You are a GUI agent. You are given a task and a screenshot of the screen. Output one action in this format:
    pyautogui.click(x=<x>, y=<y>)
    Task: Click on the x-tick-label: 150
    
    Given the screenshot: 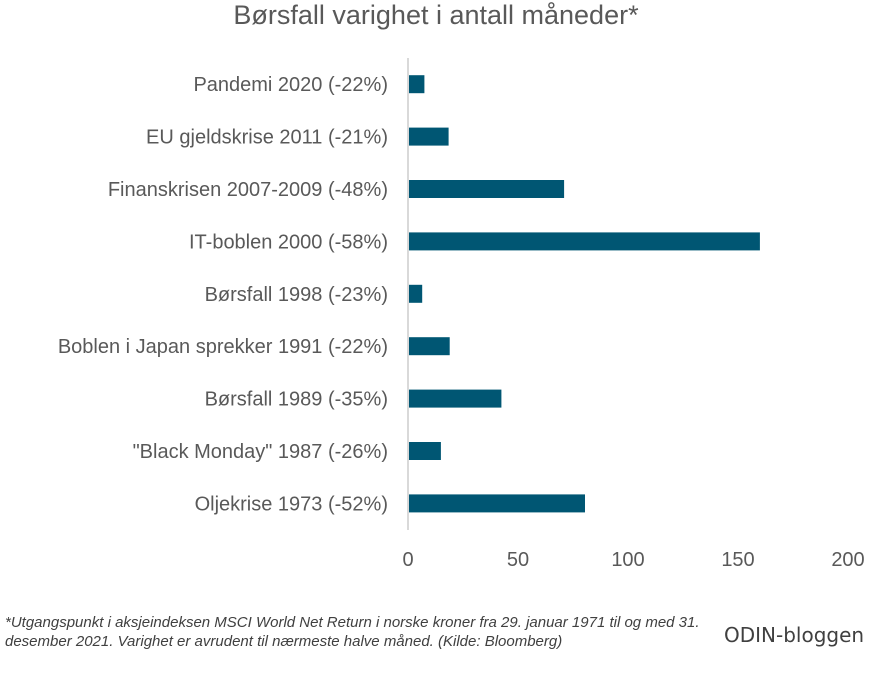 What is the action you would take?
    pyautogui.click(x=737, y=560)
    